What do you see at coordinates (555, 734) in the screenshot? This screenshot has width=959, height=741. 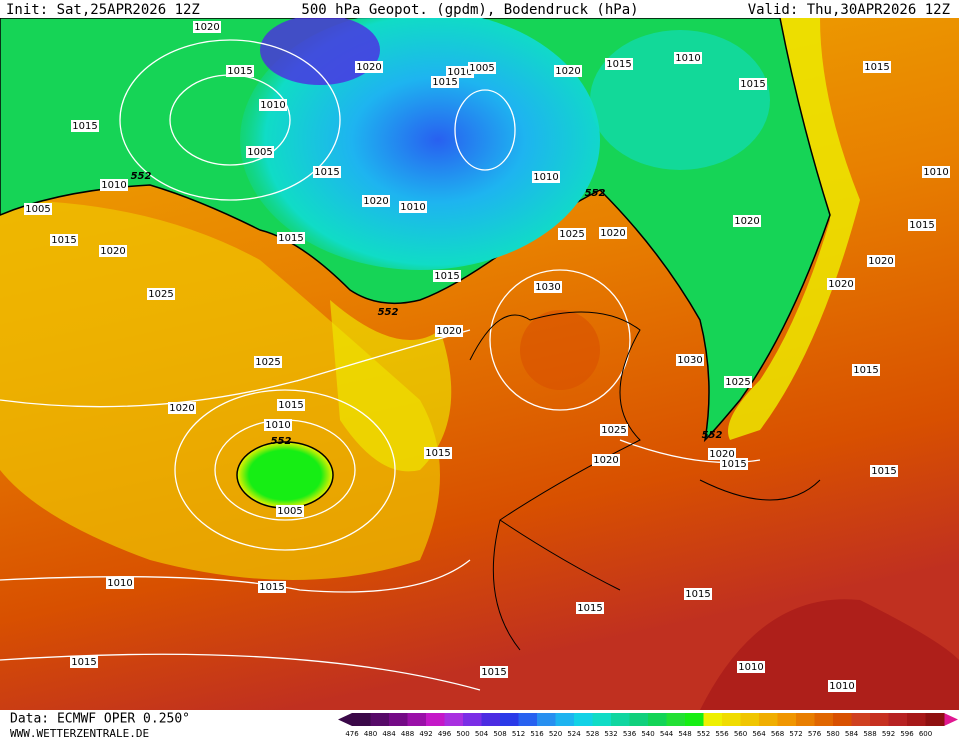 I see `colorbar-label: 520` at bounding box center [555, 734].